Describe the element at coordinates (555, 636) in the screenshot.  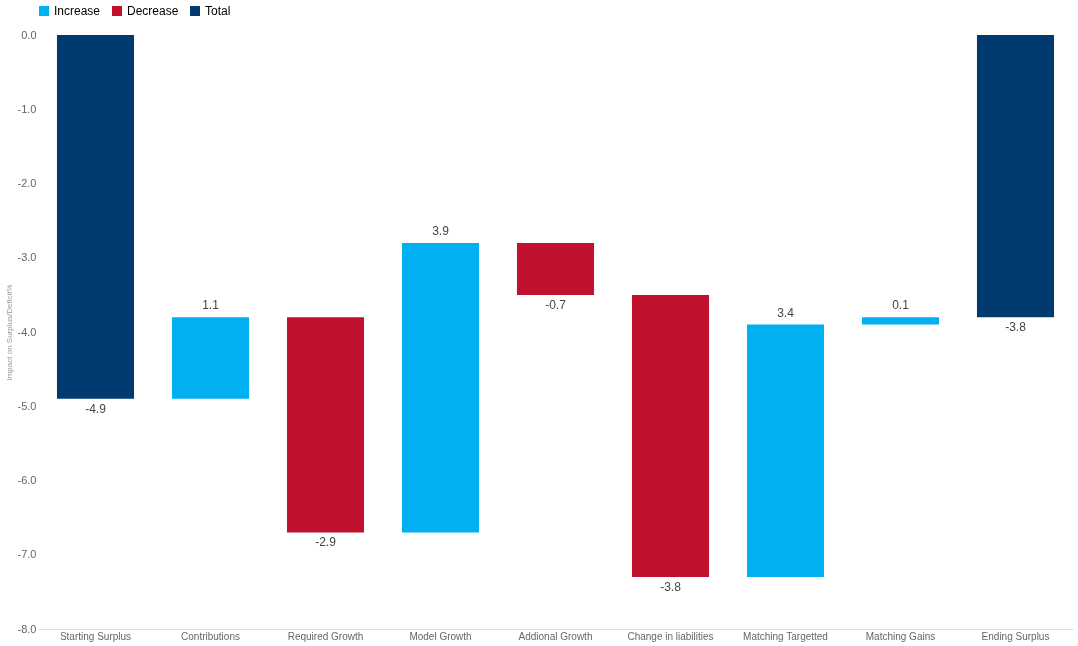
I see `x-tick-label: Addional Growth` at that location.